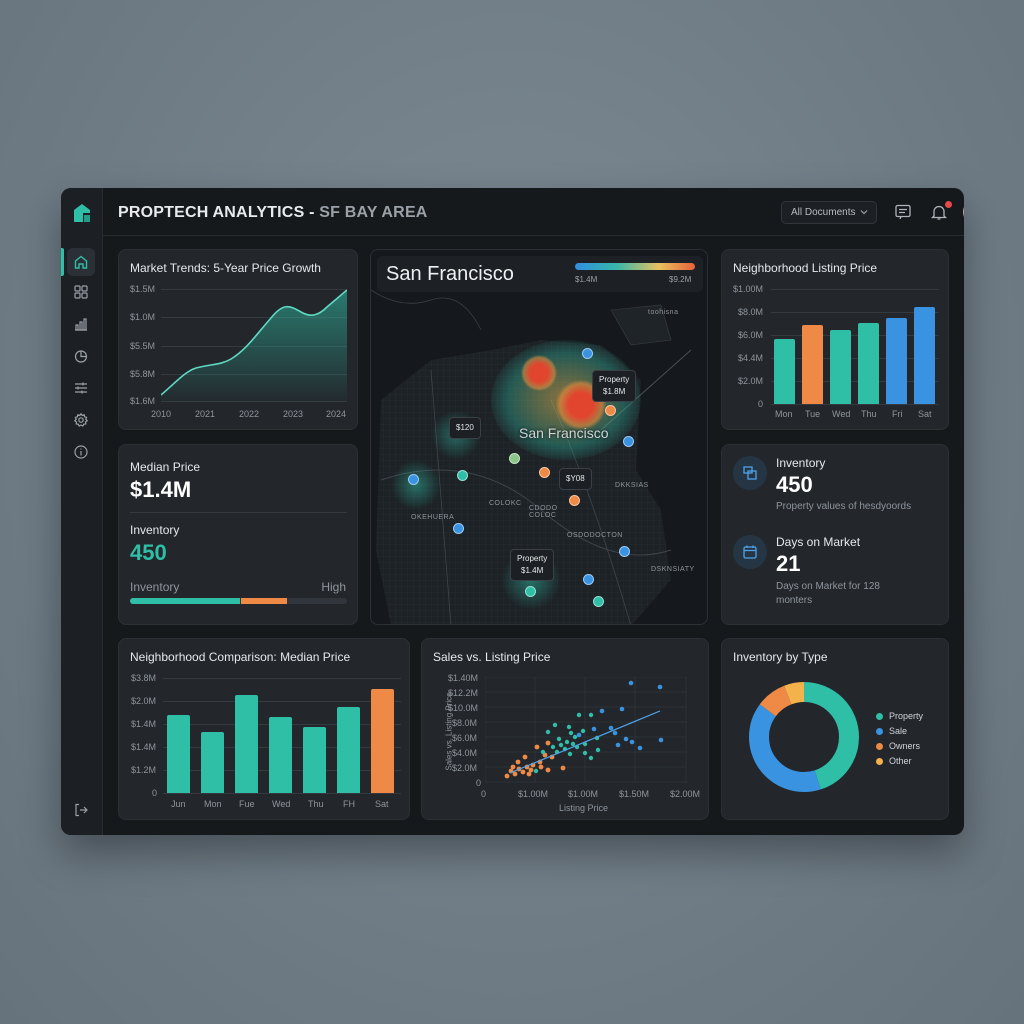 This screenshot has height=1024, width=1024. What do you see at coordinates (635, 266) in the screenshot?
I see `price-legend-gradient` at bounding box center [635, 266].